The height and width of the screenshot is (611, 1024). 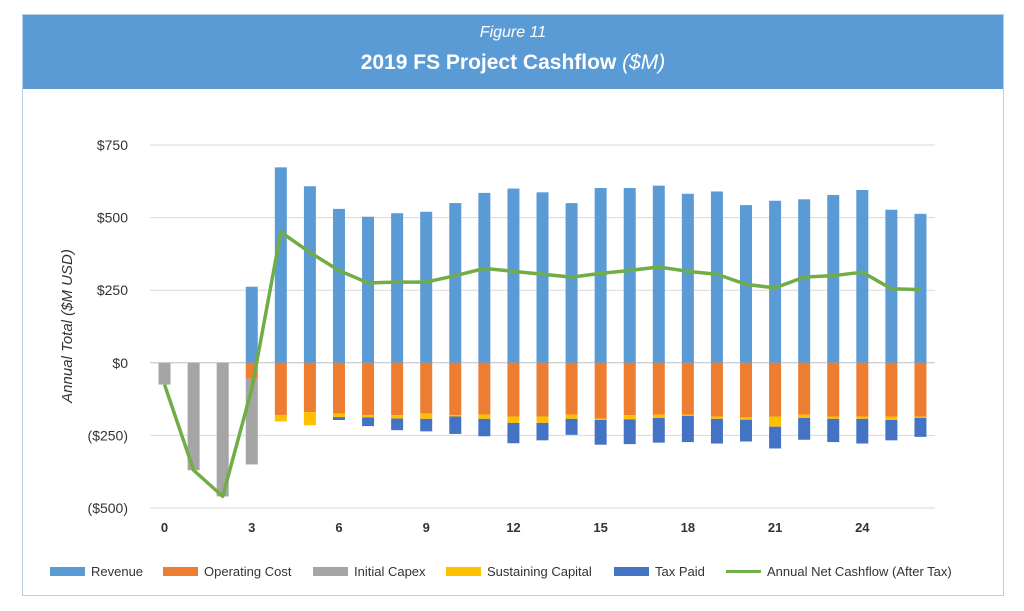 I want to click on legend-item-initial-capex: Initial Capex, so click(x=369, y=571).